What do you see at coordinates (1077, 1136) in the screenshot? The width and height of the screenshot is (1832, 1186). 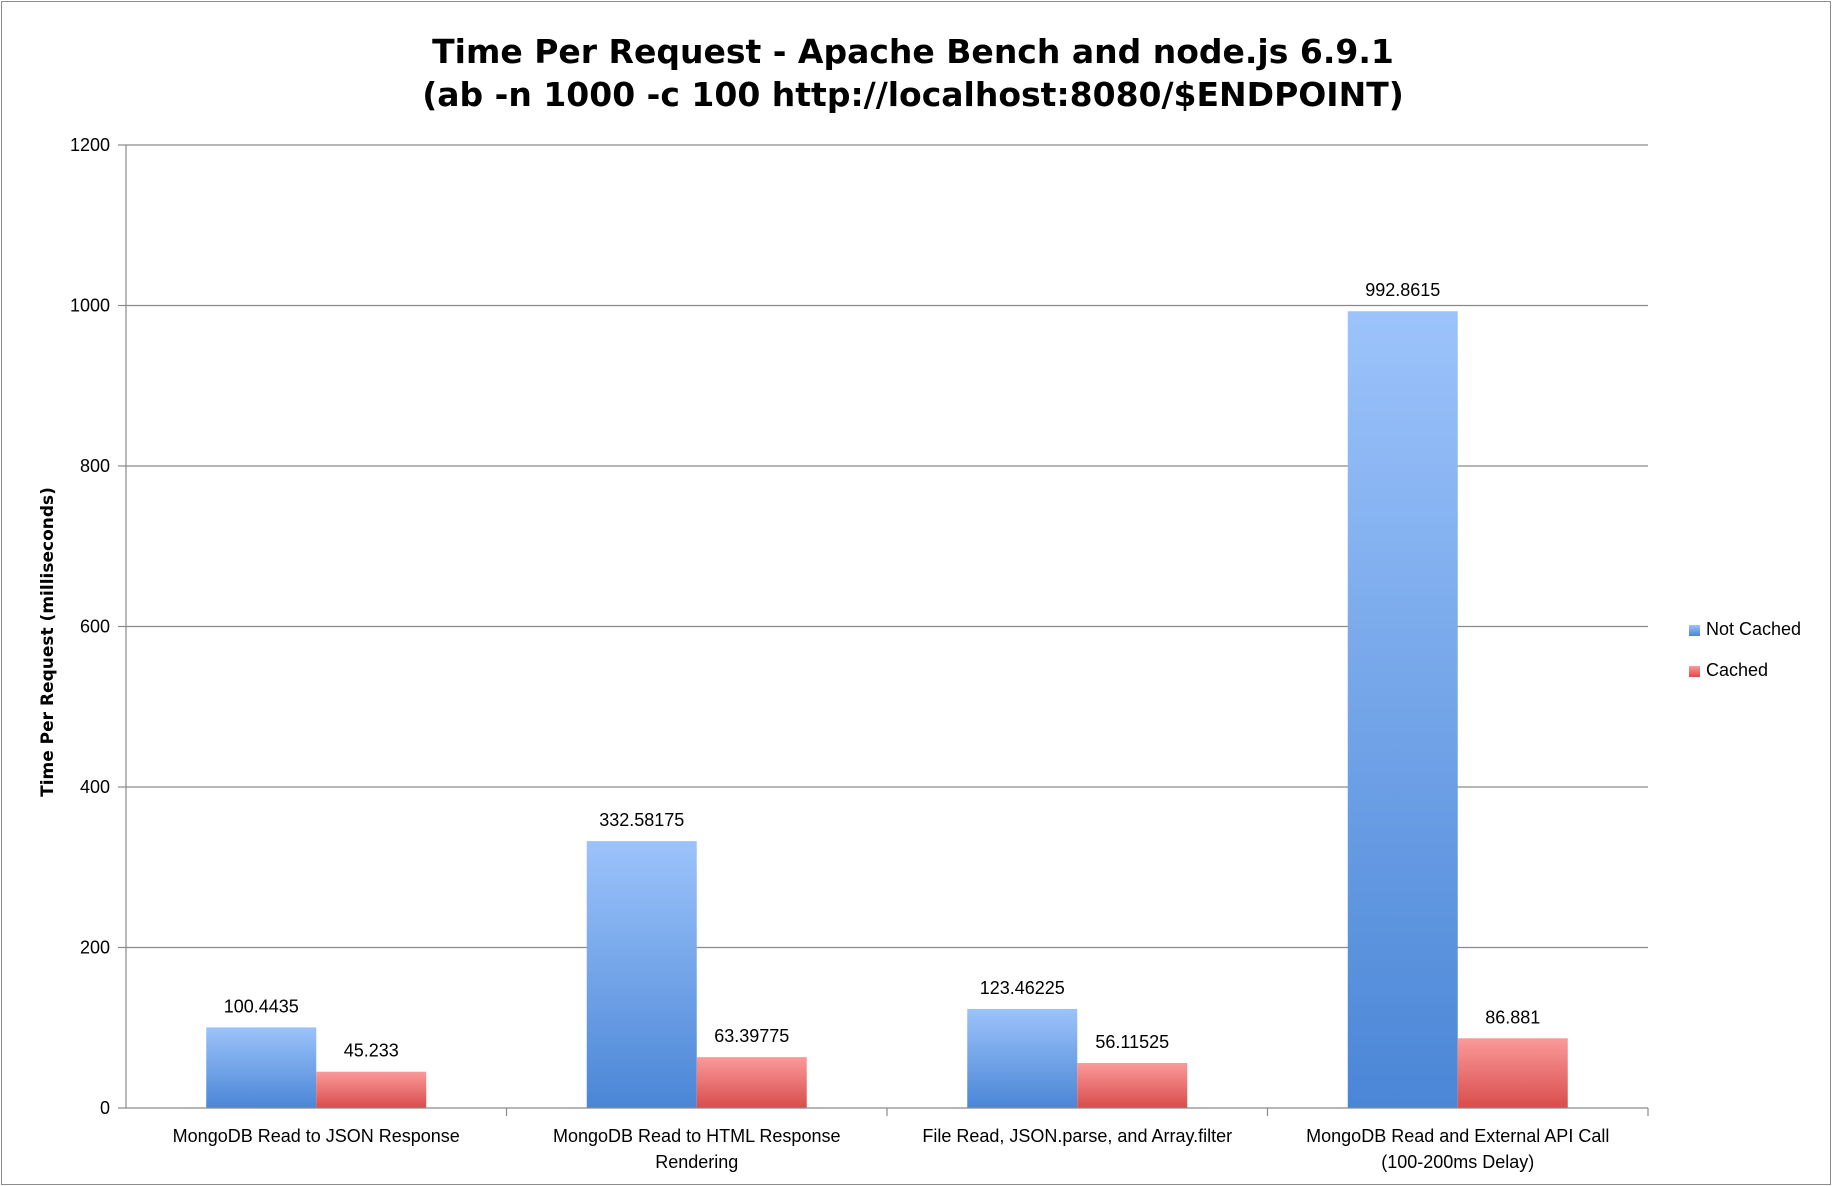 I see `x-category-label: File Read, JSON.parse, and Array.filter` at bounding box center [1077, 1136].